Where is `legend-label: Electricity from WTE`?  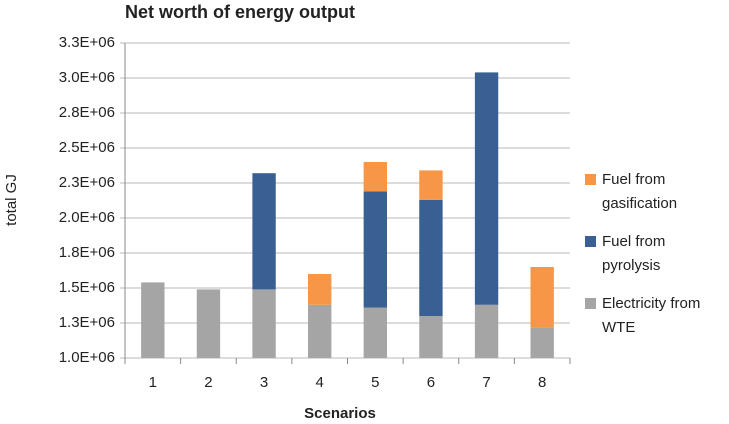 legend-label: Electricity from WTE is located at coordinates (651, 315).